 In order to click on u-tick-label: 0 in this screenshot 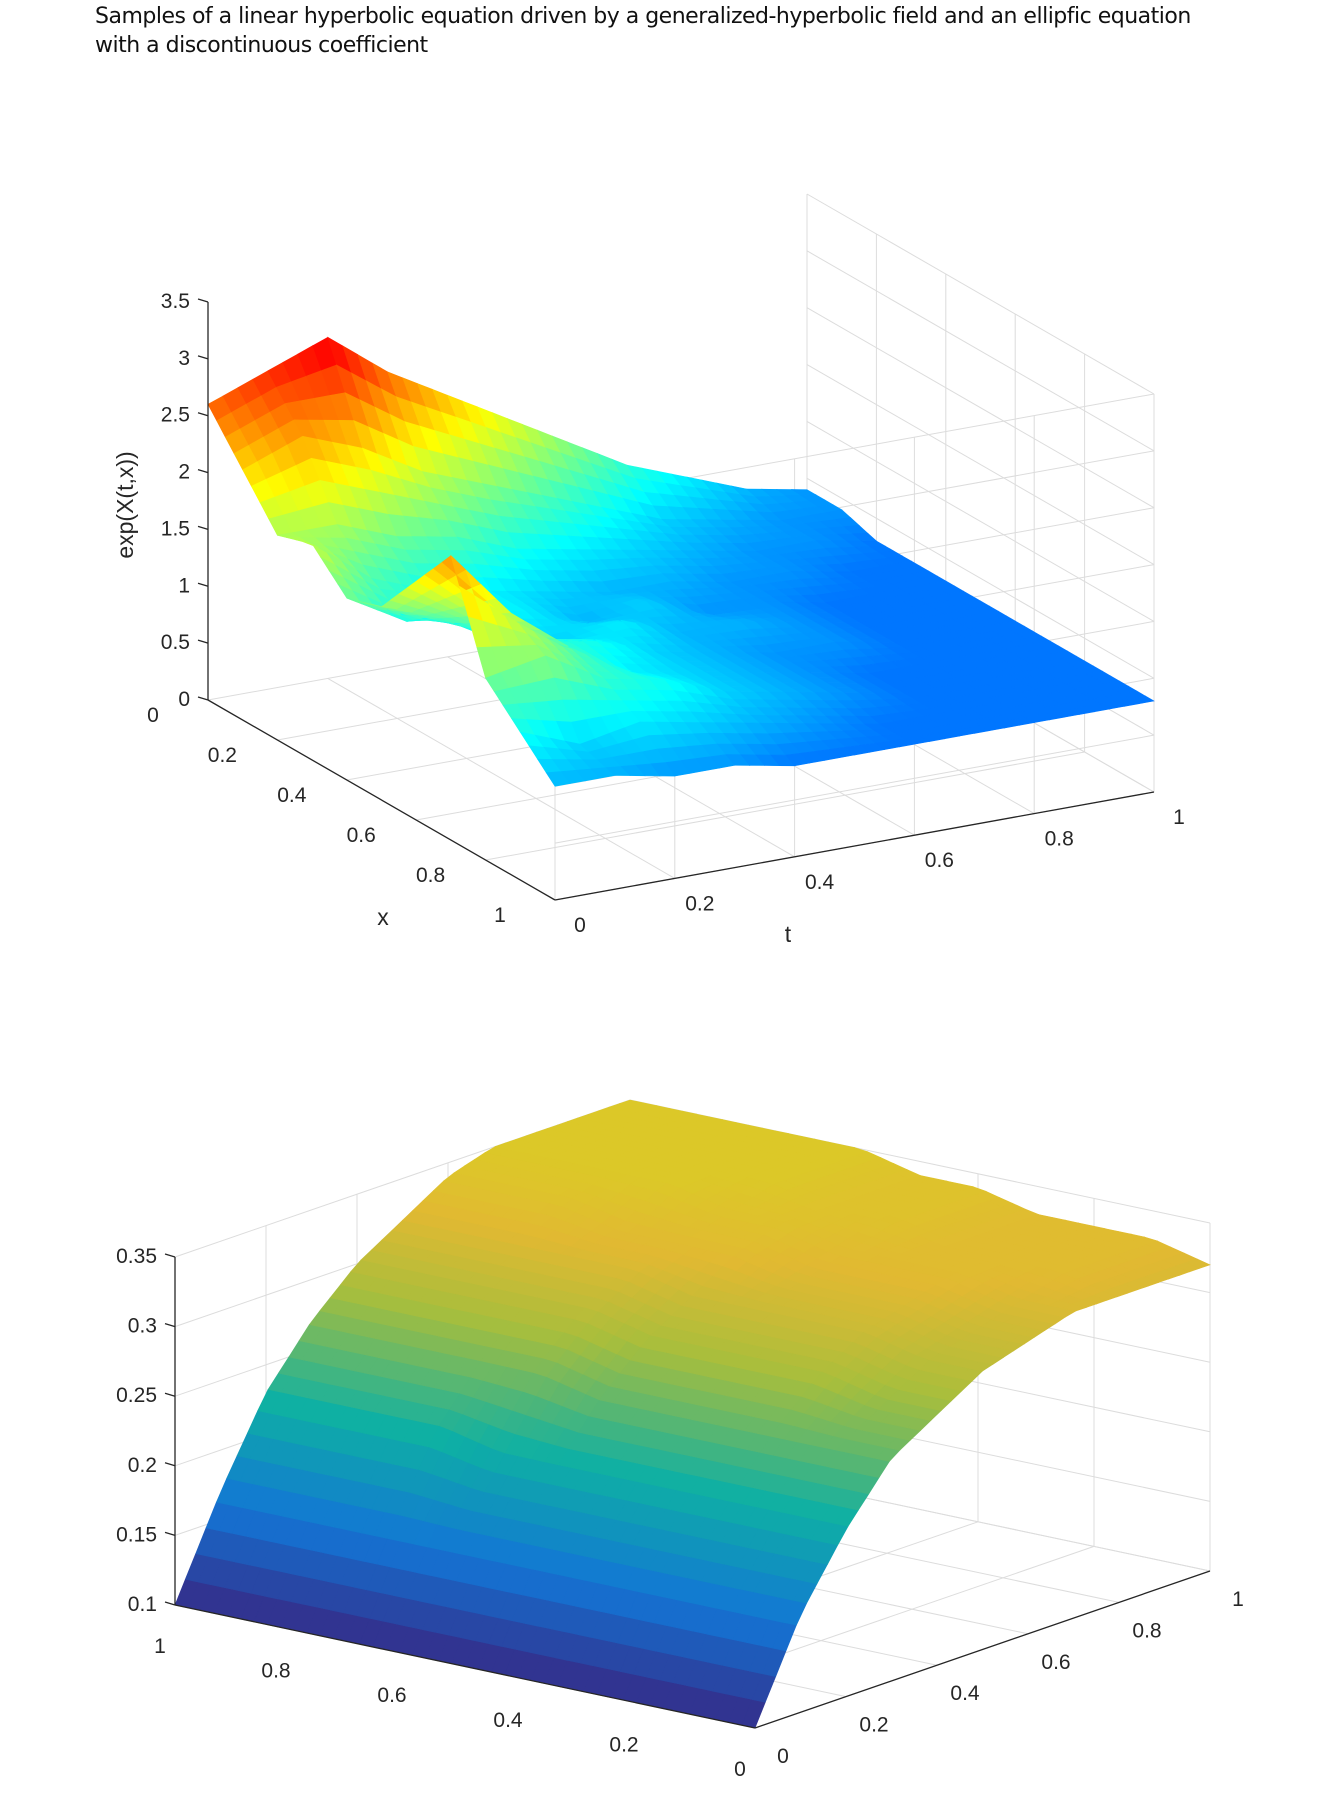, I will do `click(740, 1769)`.